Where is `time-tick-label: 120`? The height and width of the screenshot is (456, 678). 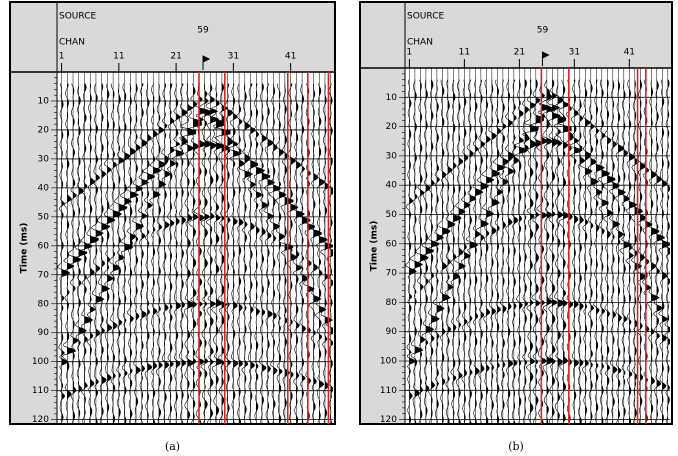 time-tick-label: 120 is located at coordinates (40, 420).